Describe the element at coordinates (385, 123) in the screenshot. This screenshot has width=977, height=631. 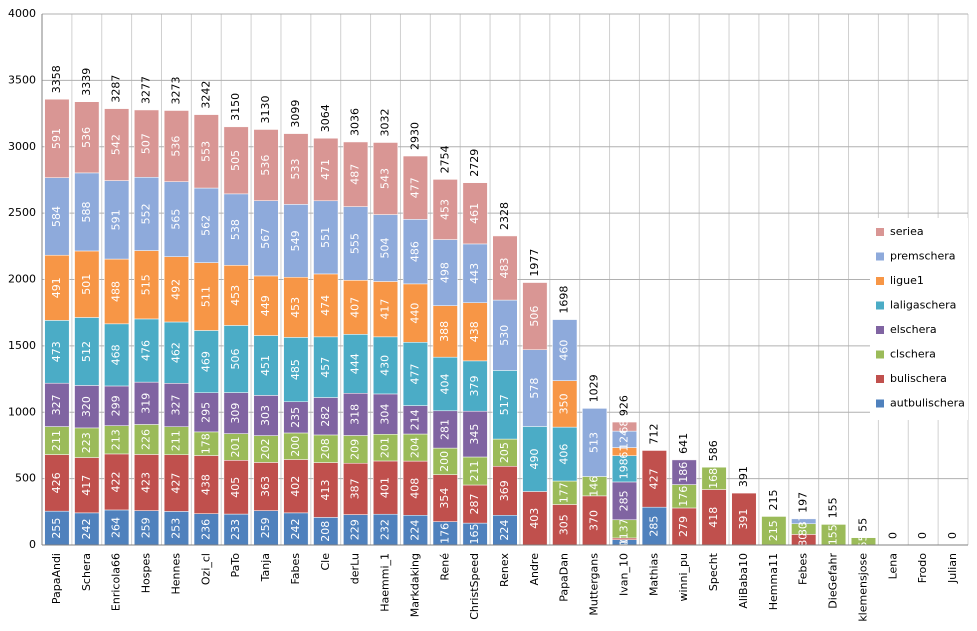
I see `total-label: 3032` at that location.